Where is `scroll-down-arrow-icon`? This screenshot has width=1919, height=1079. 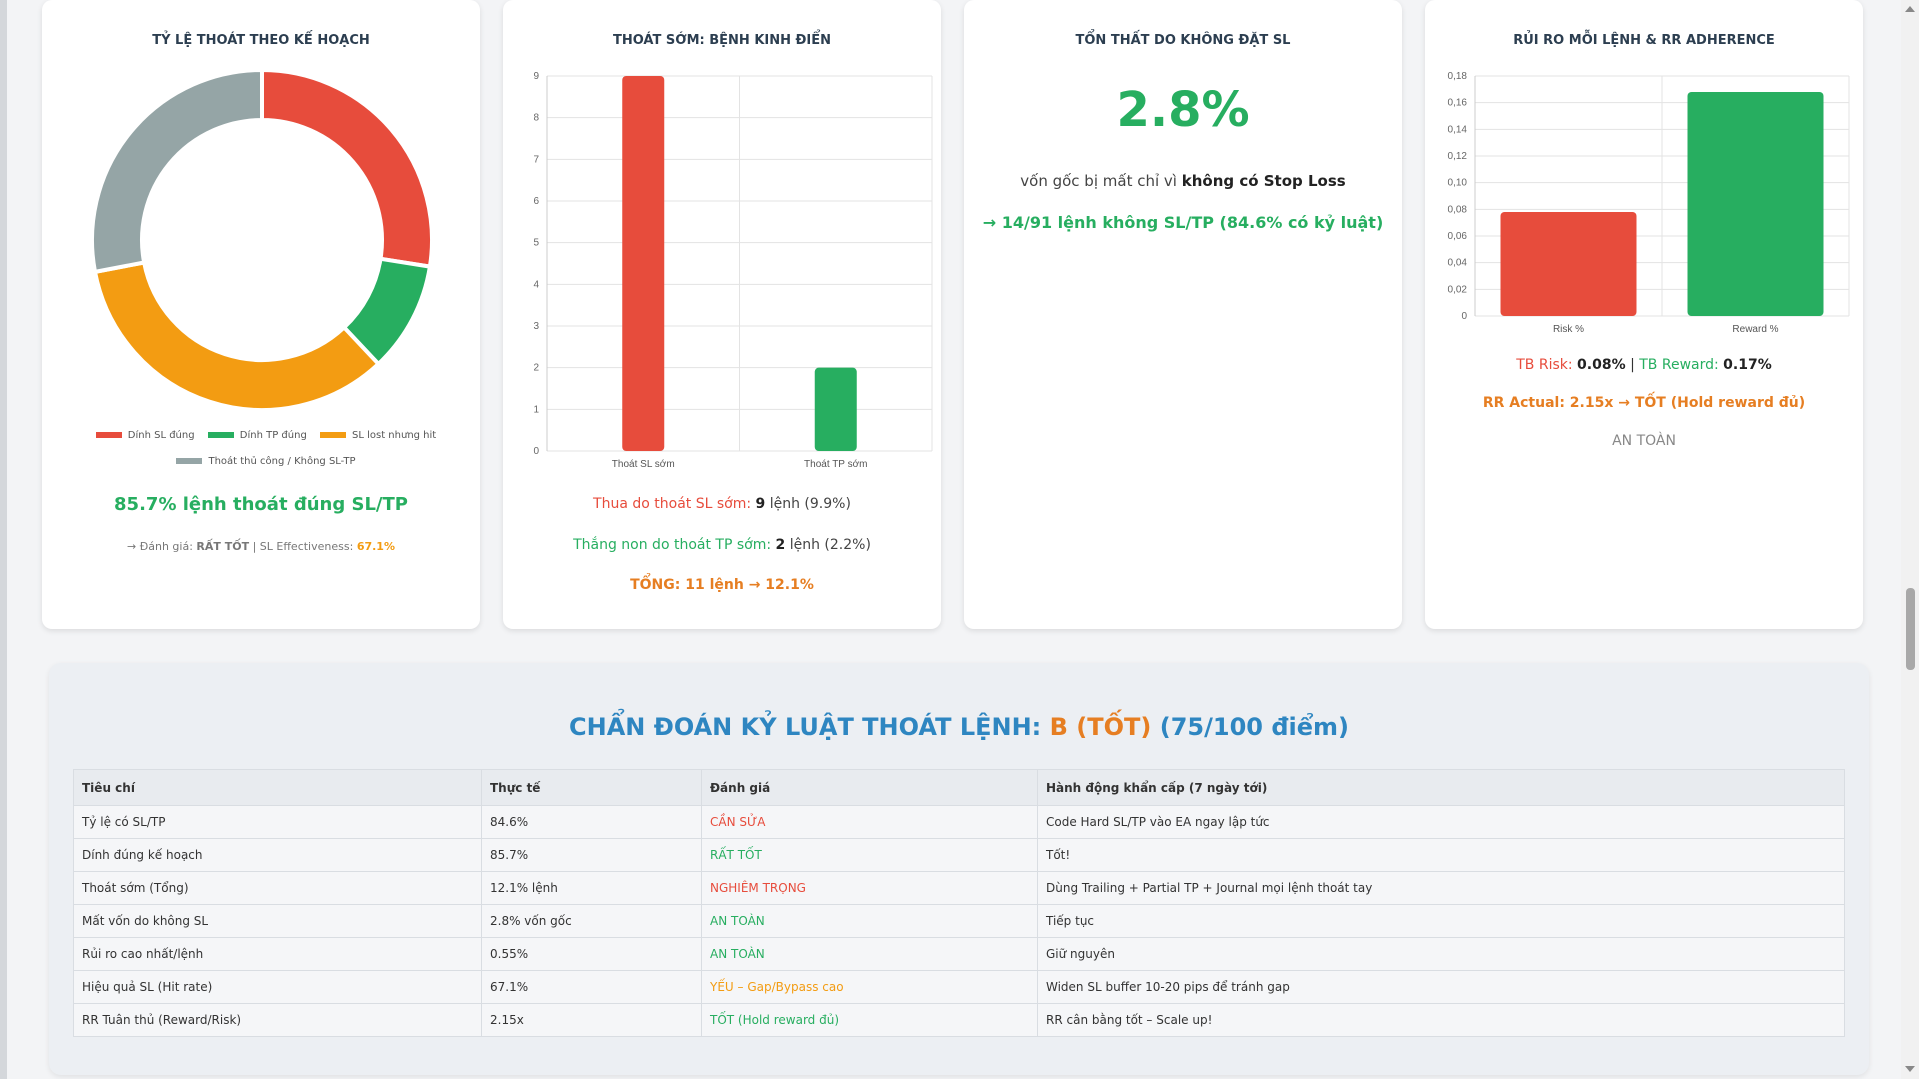
scroll-down-arrow-icon is located at coordinates (1910, 1069).